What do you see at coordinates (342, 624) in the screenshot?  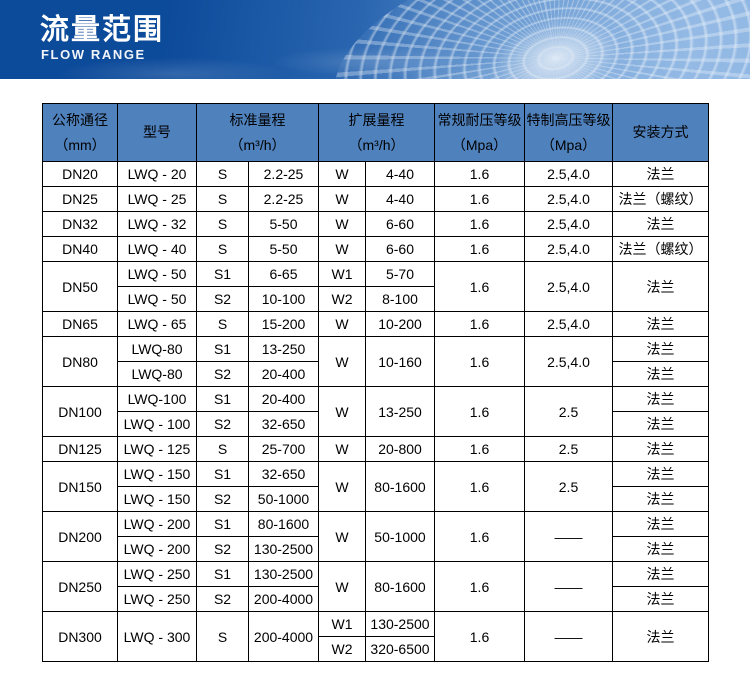 I see `table-cell: W1` at bounding box center [342, 624].